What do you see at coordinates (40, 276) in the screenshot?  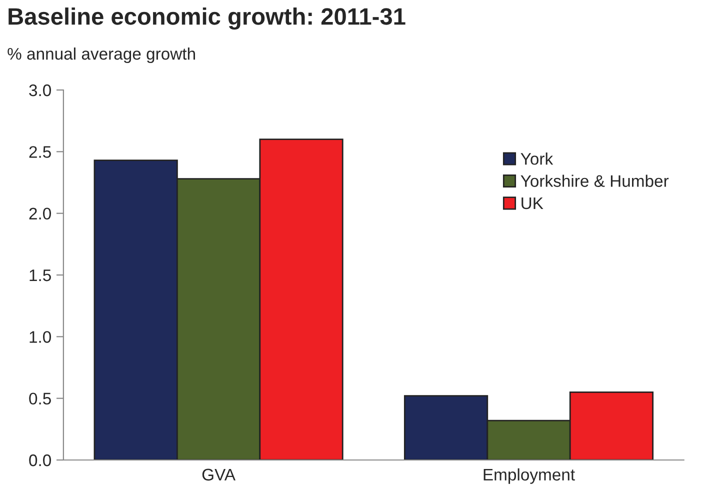 I see `y-tick-label: 1.5` at bounding box center [40, 276].